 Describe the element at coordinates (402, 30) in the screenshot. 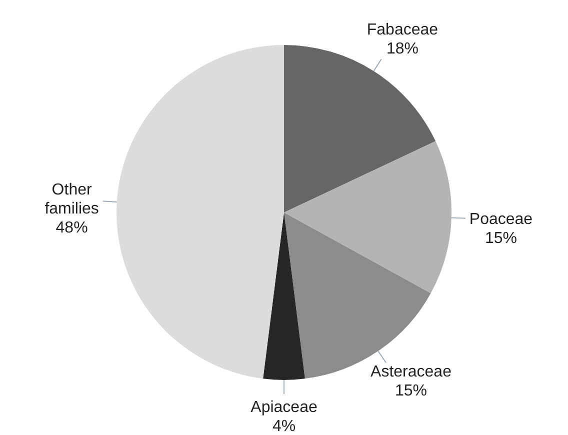

I see `slice-label: Fabaceae` at that location.